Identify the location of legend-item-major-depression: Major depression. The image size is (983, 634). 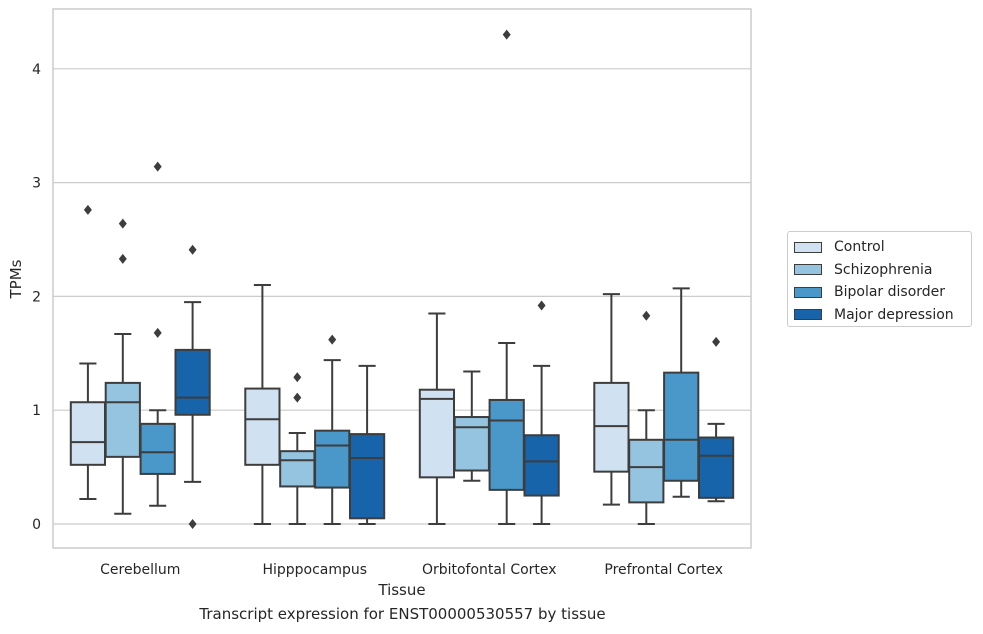
(879, 315).